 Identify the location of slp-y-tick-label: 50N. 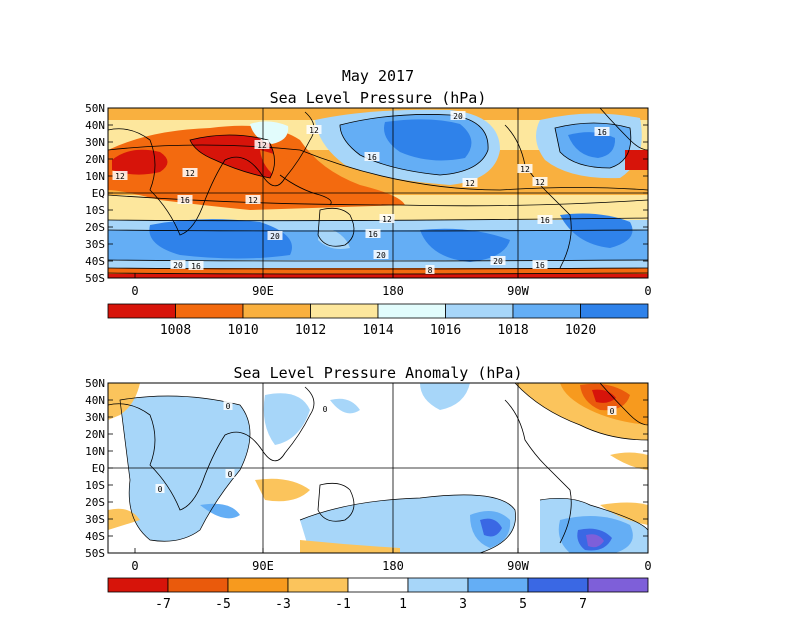
(95, 108).